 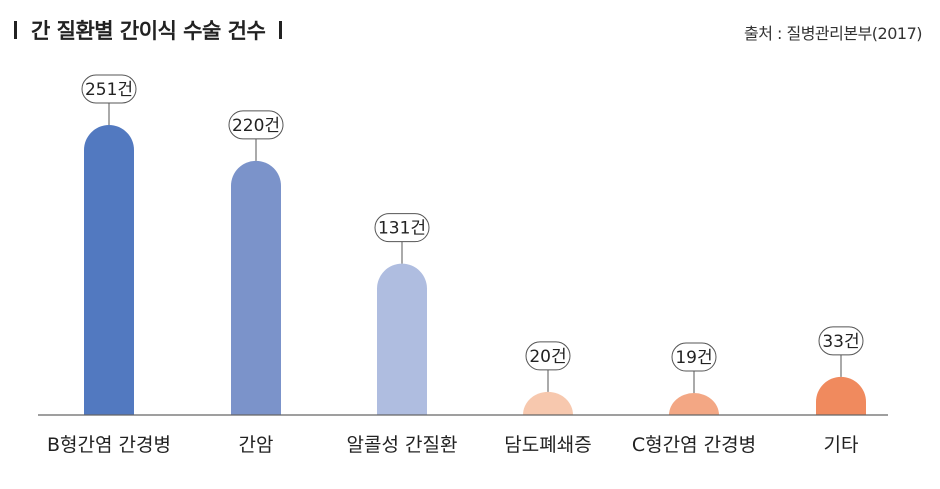 I want to click on data-label-4: 20건, so click(x=547, y=357).